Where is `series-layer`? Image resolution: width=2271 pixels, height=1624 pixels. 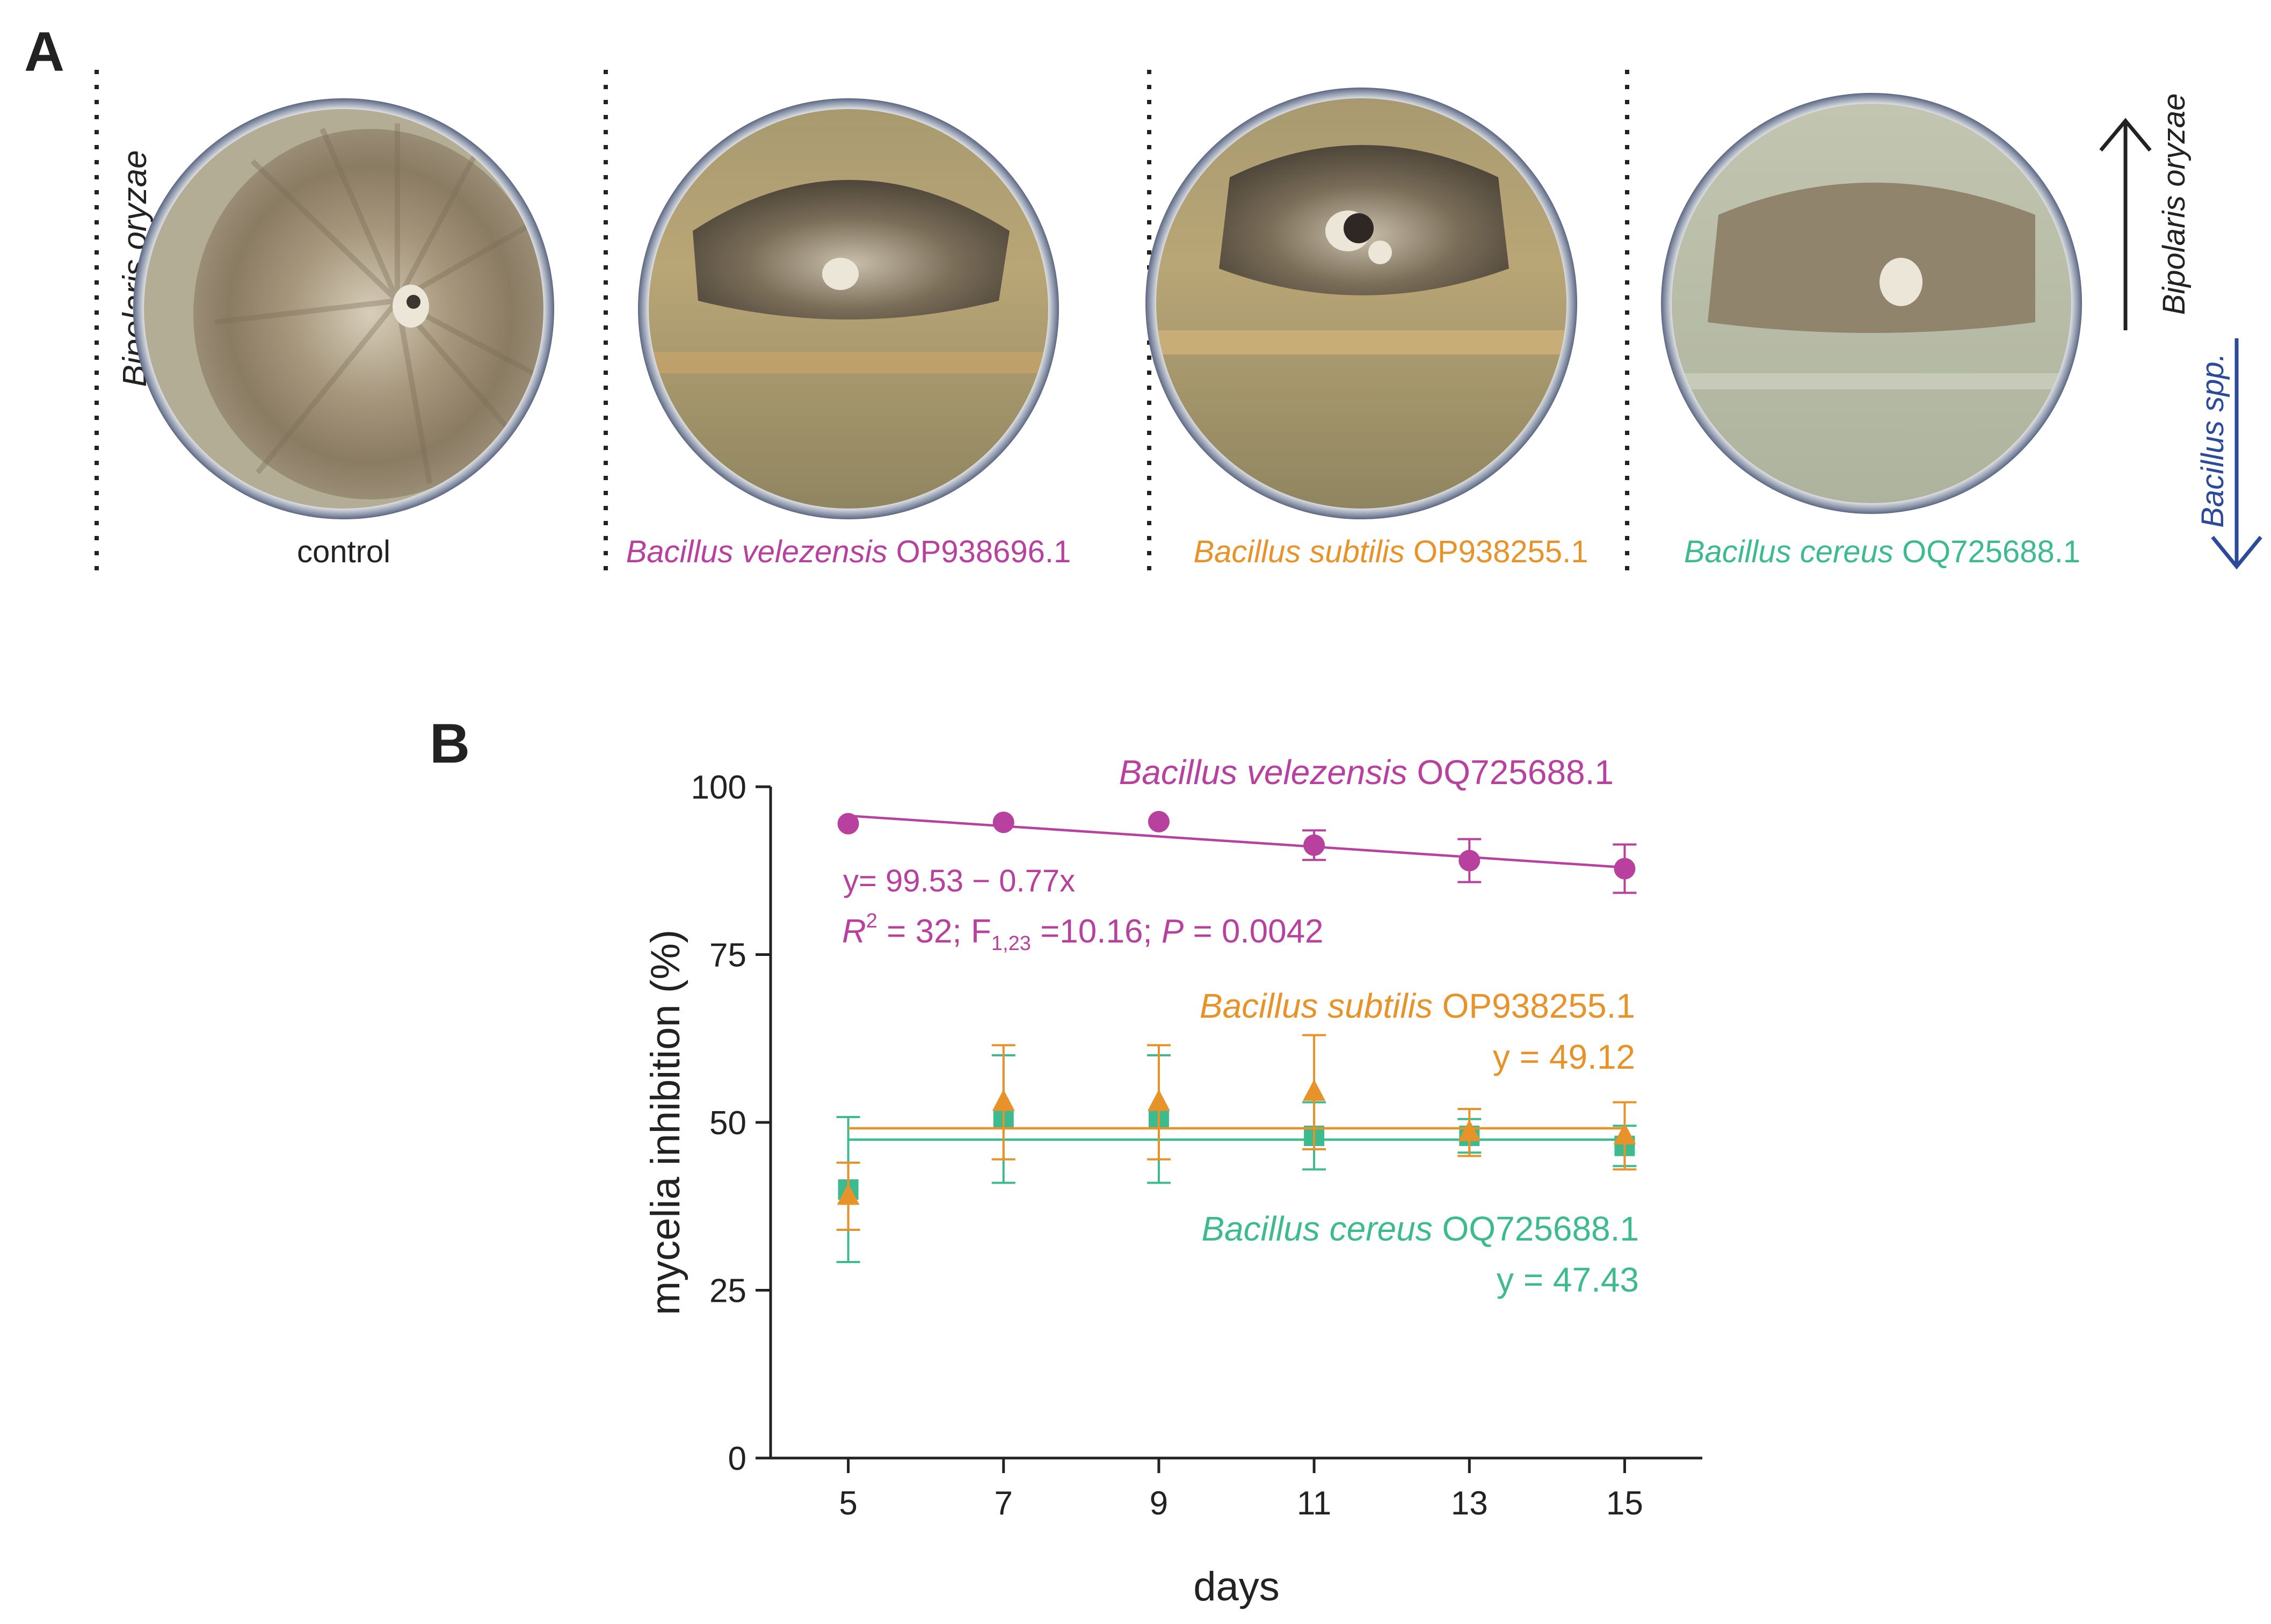 series-layer is located at coordinates (1236, 1037).